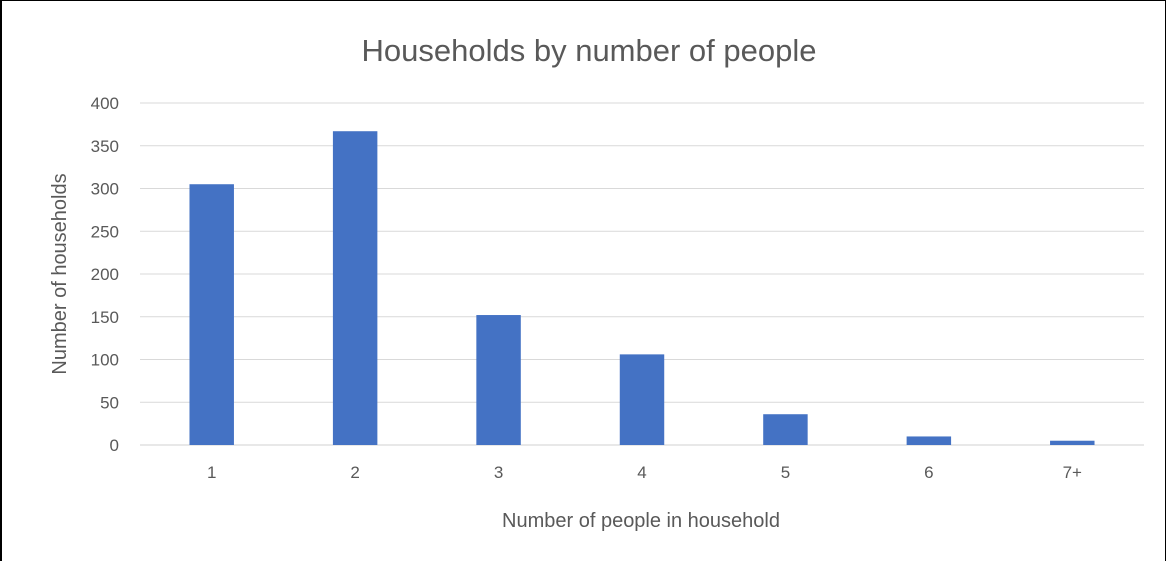  I want to click on chart-title: Households by number of people, so click(589, 50).